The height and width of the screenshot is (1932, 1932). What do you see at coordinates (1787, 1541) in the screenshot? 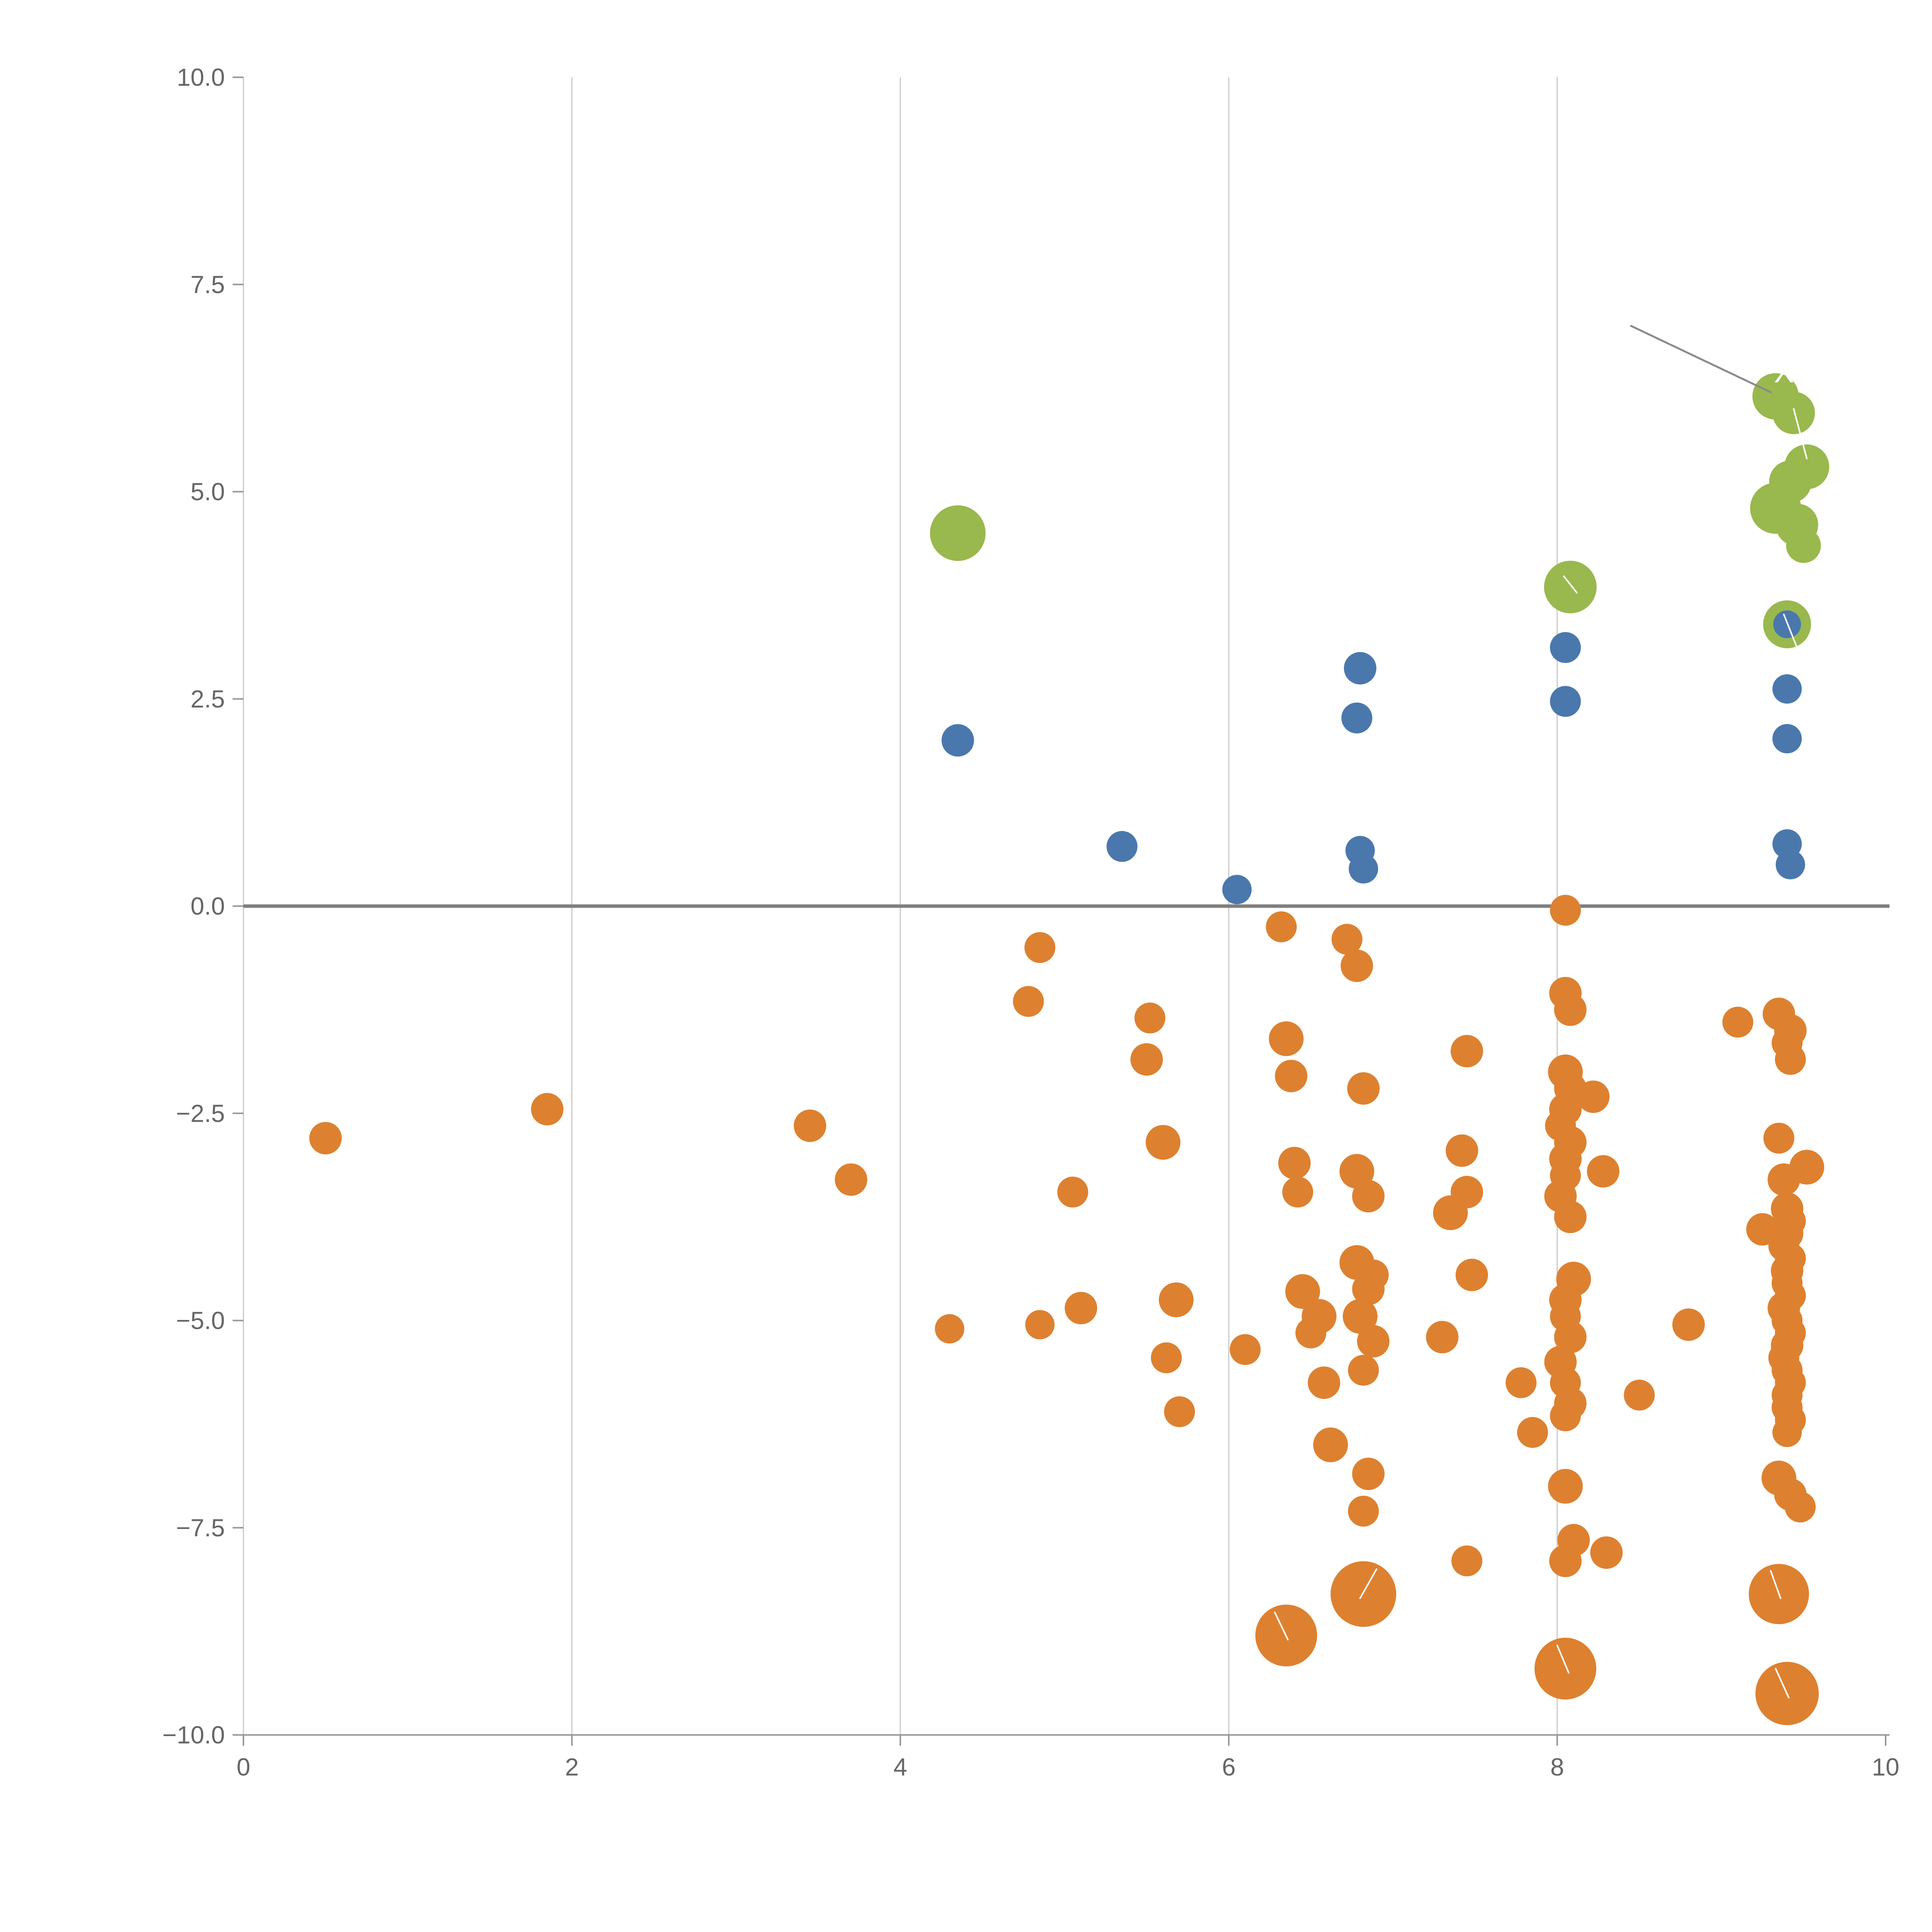
I see `annotation-label: NF` at bounding box center [1787, 1541].